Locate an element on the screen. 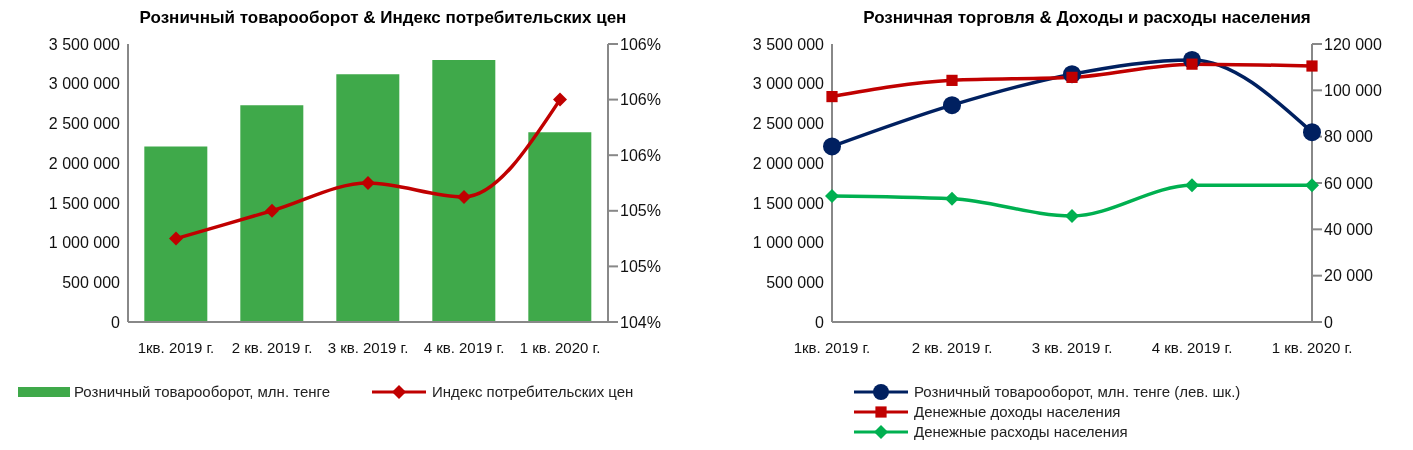 The height and width of the screenshot is (450, 1413). y2-tick-label: 40 000 is located at coordinates (1349, 230).